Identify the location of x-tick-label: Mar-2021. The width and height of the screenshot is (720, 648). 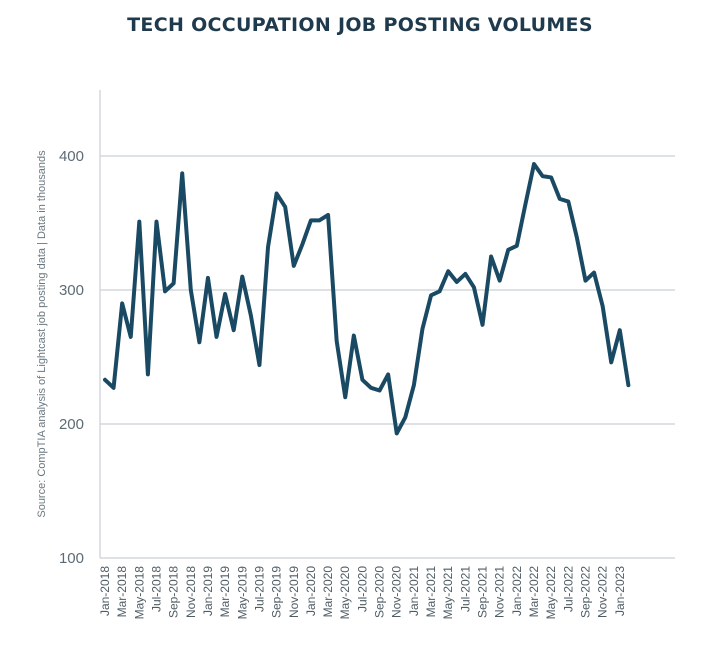
(431, 592).